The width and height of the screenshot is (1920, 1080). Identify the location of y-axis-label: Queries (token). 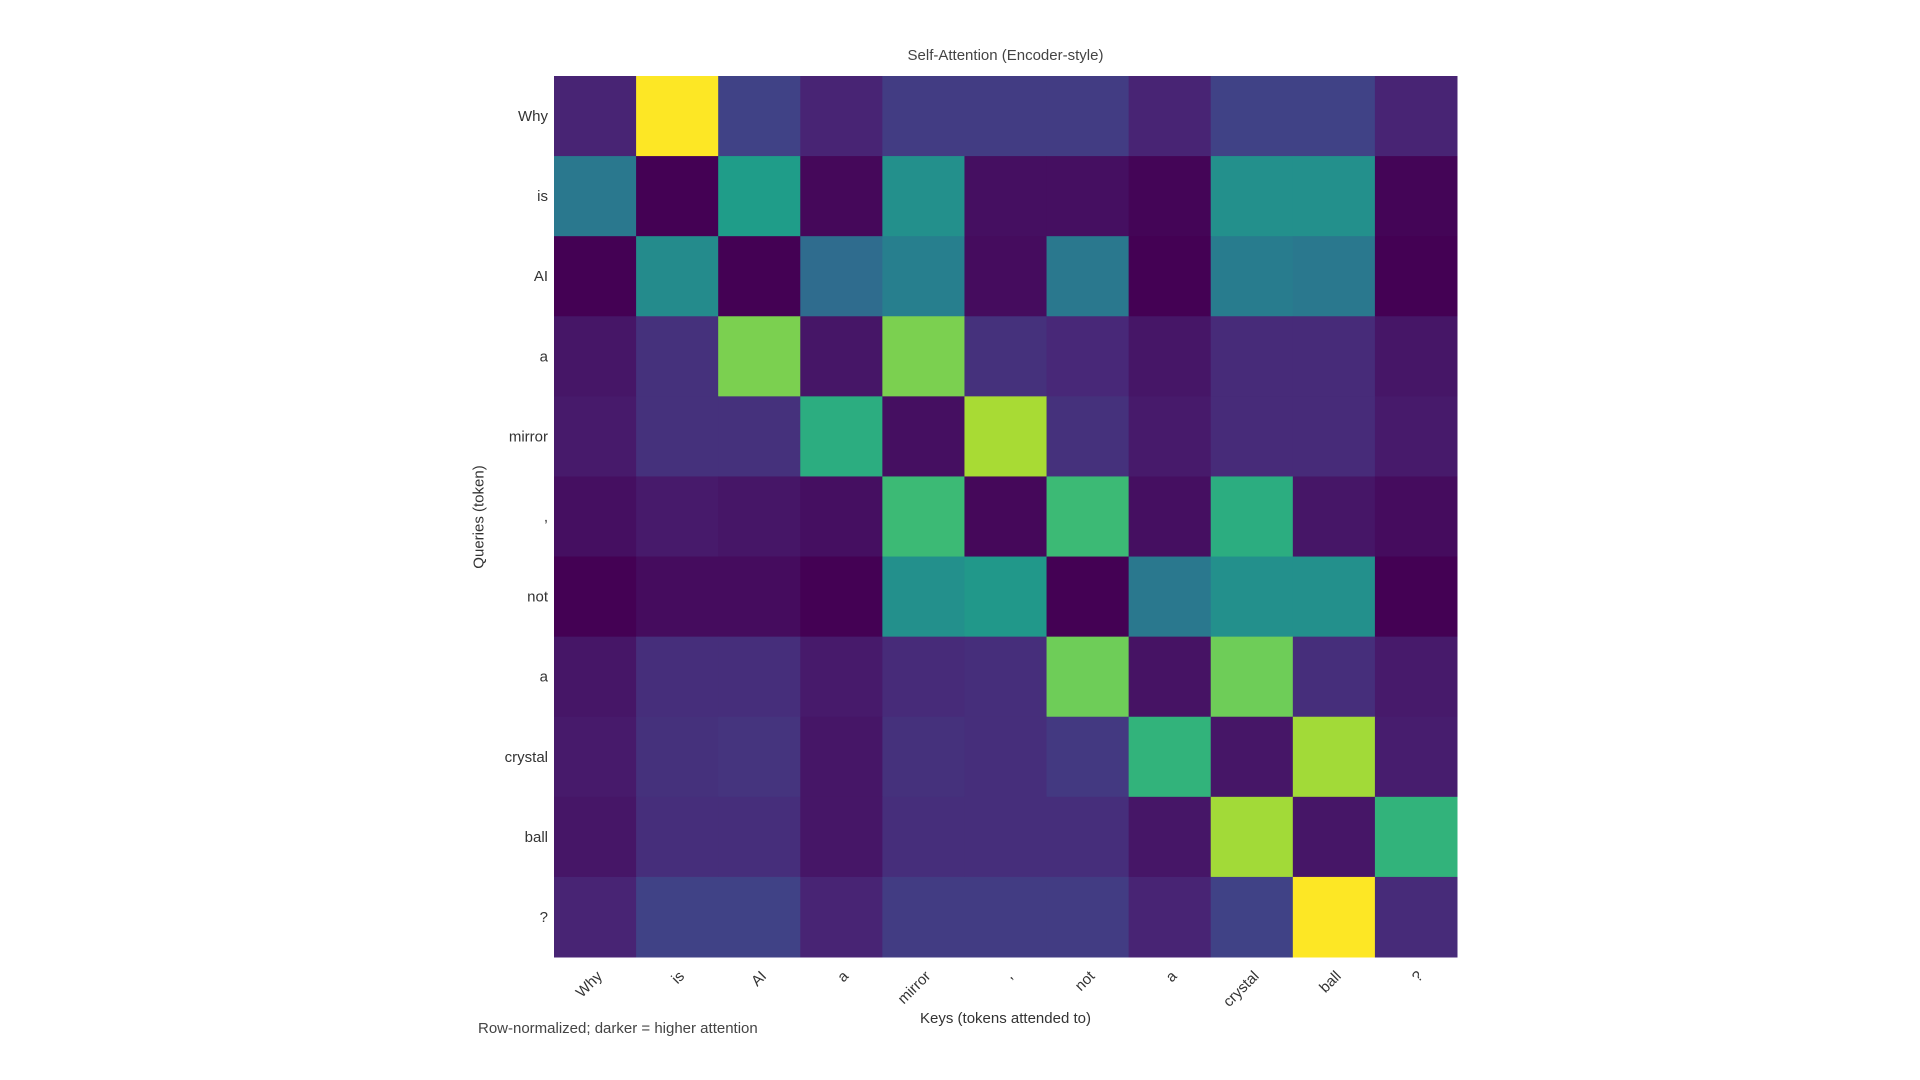
(479, 517).